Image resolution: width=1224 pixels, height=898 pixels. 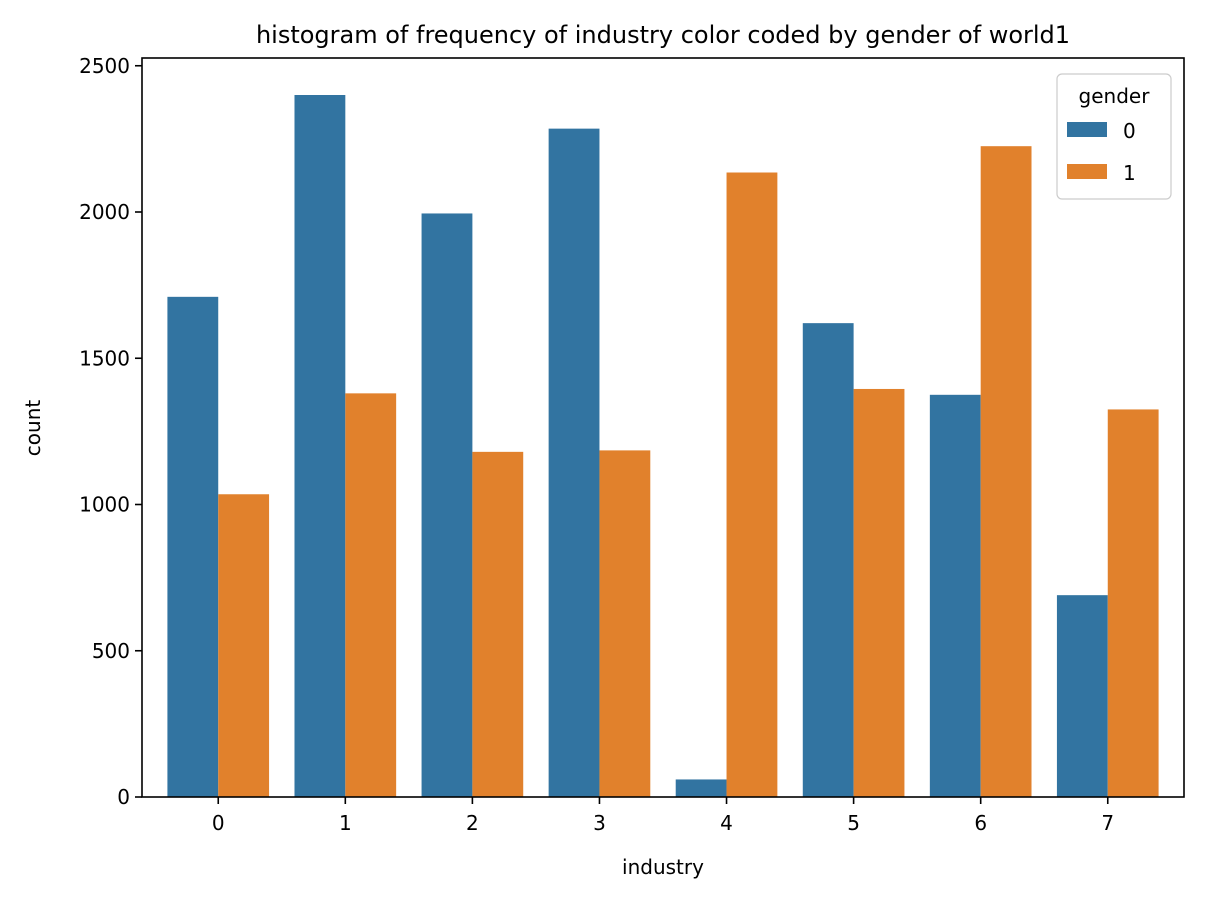 What do you see at coordinates (110, 431) in the screenshot?
I see `y-axis-ticks: 0 500 1000 1500 2000 2500` at bounding box center [110, 431].